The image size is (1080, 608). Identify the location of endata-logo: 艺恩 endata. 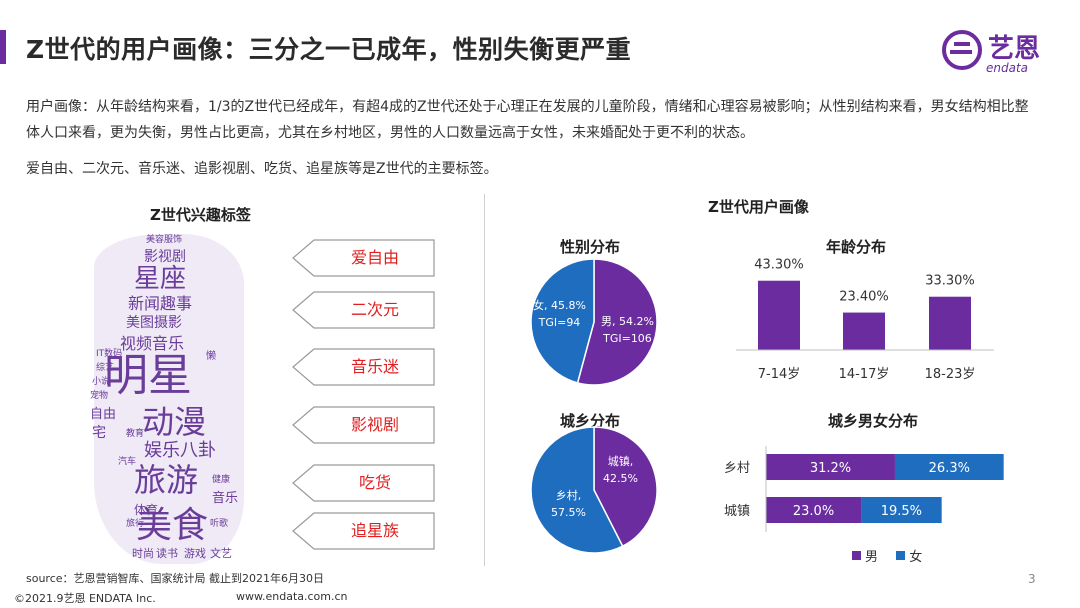
(1000, 52).